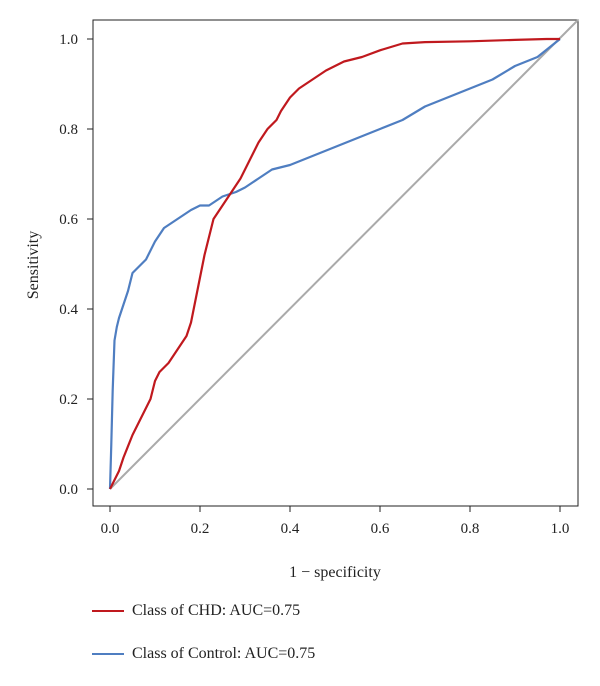 The width and height of the screenshot is (600, 686). I want to click on legend-item-control: Class of Control: AUC=0.75, so click(203, 654).